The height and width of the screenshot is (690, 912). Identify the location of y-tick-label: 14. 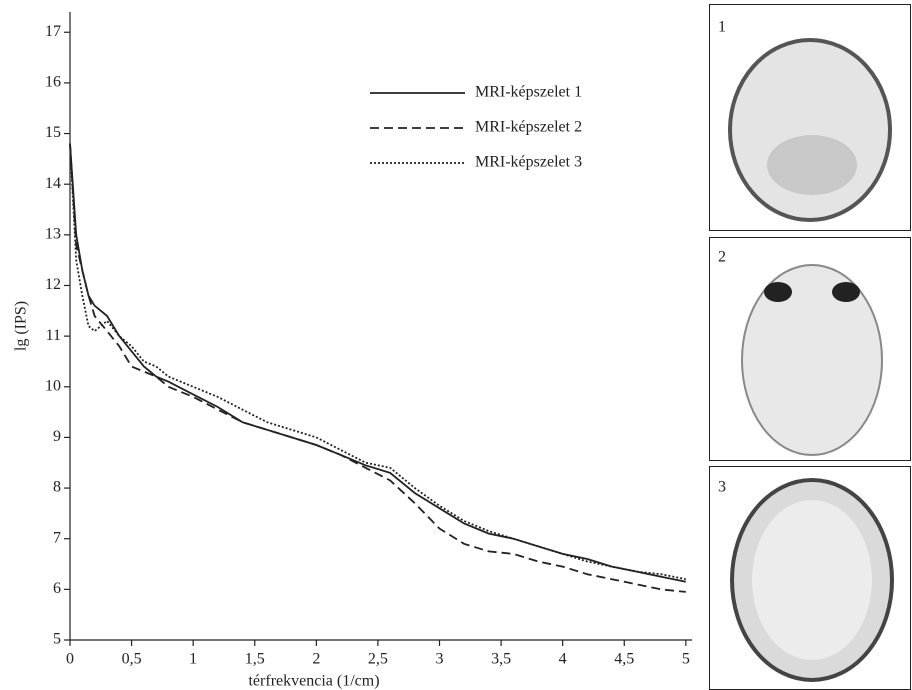
(53, 183).